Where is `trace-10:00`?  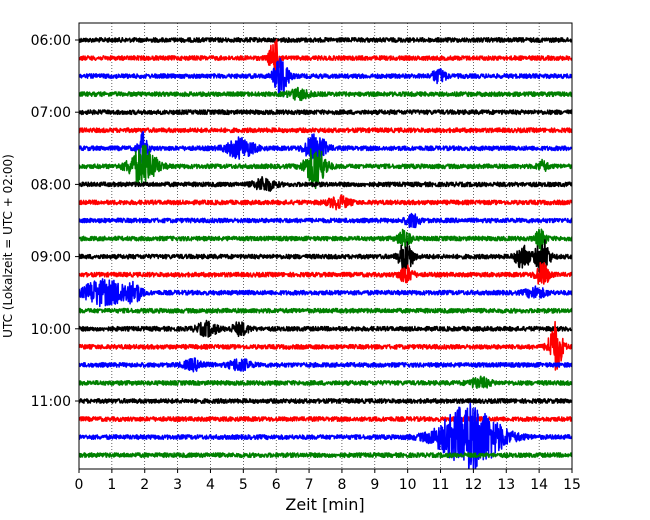 trace-10:00 is located at coordinates (325, 328).